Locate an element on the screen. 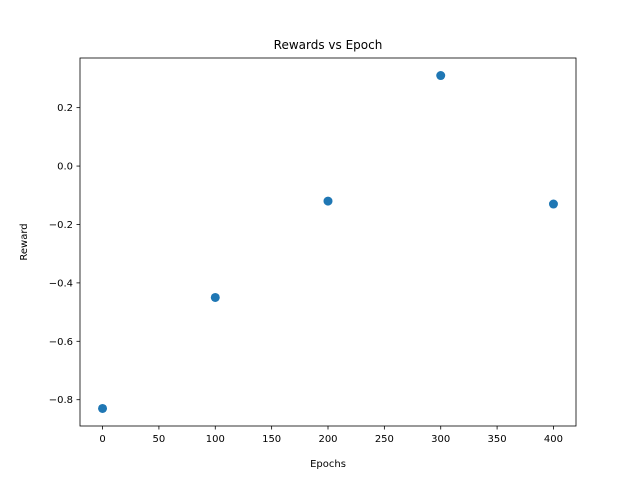 The height and width of the screenshot is (480, 640). y-tick-label: −0.6 is located at coordinates (61, 342).